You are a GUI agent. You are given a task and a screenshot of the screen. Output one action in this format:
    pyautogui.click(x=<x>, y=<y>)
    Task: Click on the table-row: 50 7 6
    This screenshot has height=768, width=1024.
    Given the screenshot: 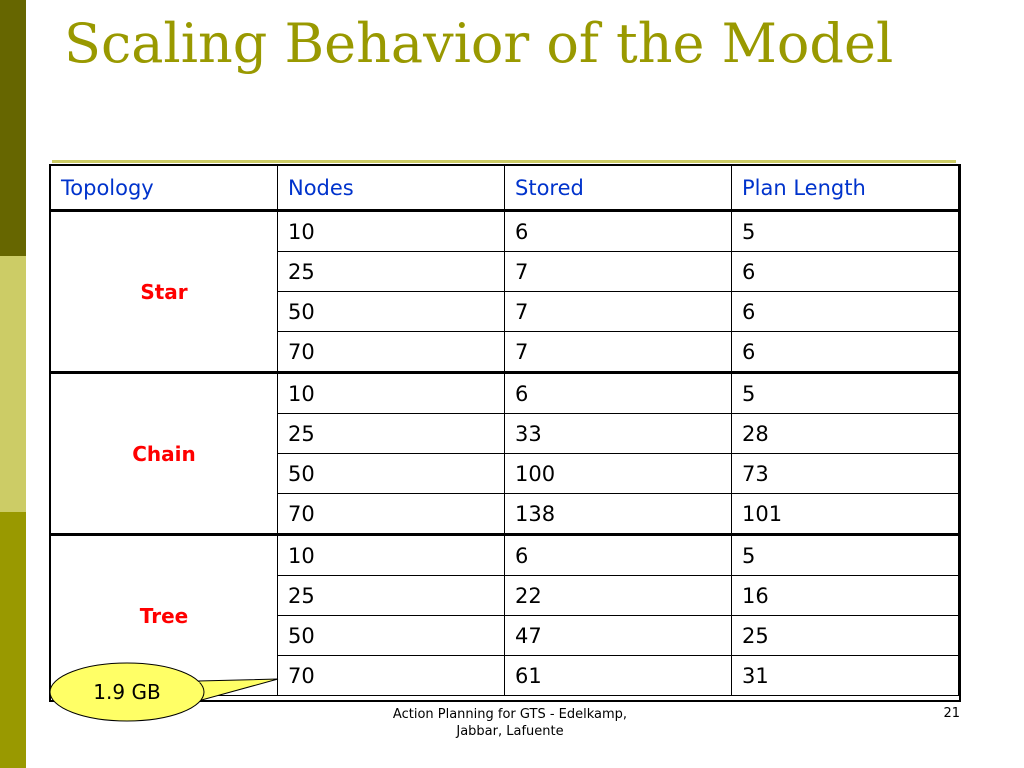 What is the action you would take?
    pyautogui.click(x=505, y=311)
    